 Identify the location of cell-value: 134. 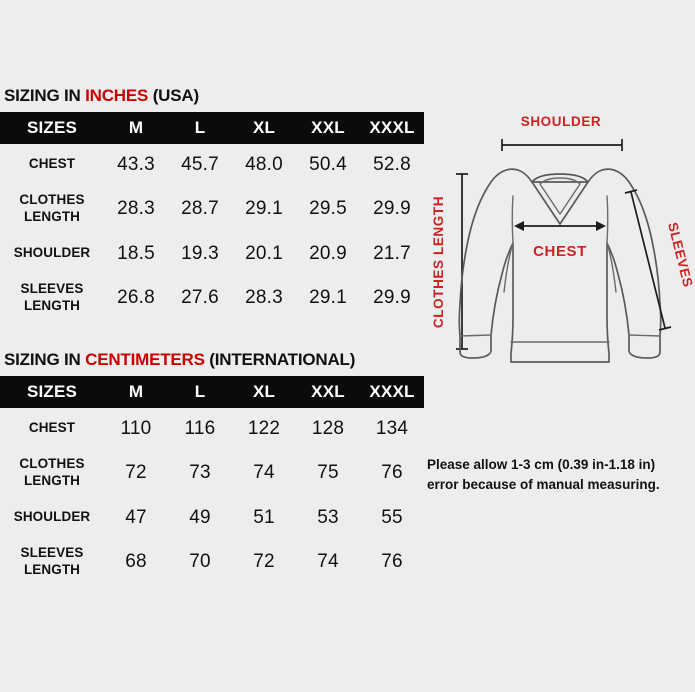
(392, 428).